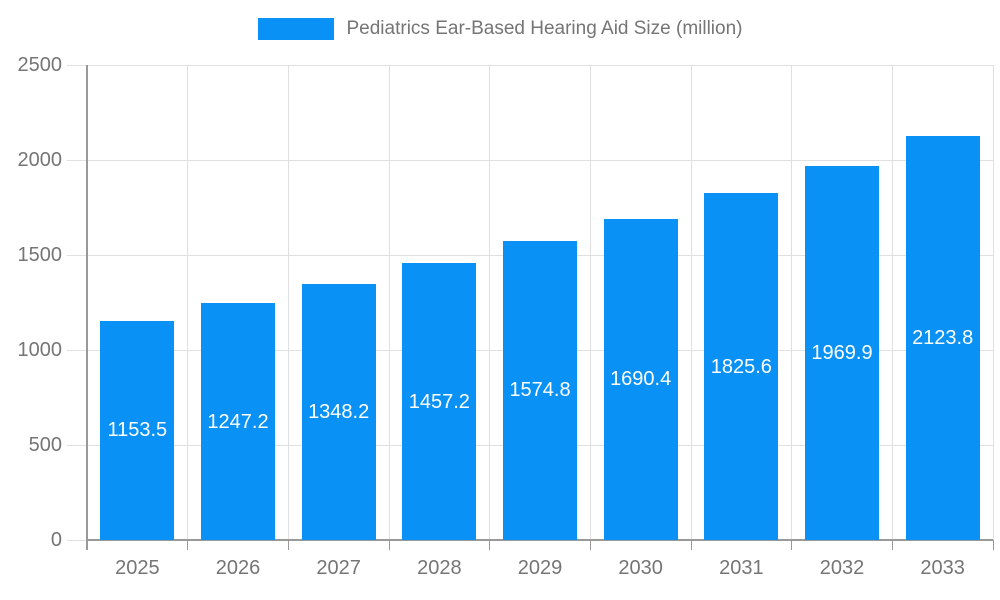 The width and height of the screenshot is (1000, 600). What do you see at coordinates (137, 568) in the screenshot?
I see `x-tick-label: 2025` at bounding box center [137, 568].